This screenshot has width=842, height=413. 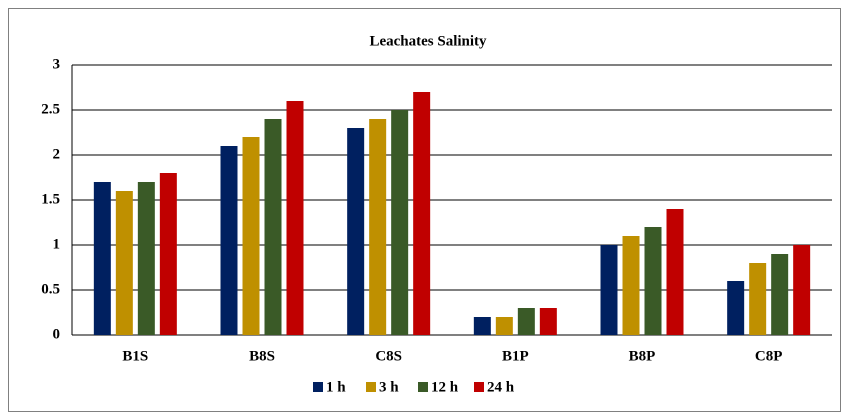 I want to click on legend-label: 12 h, so click(x=445, y=387).